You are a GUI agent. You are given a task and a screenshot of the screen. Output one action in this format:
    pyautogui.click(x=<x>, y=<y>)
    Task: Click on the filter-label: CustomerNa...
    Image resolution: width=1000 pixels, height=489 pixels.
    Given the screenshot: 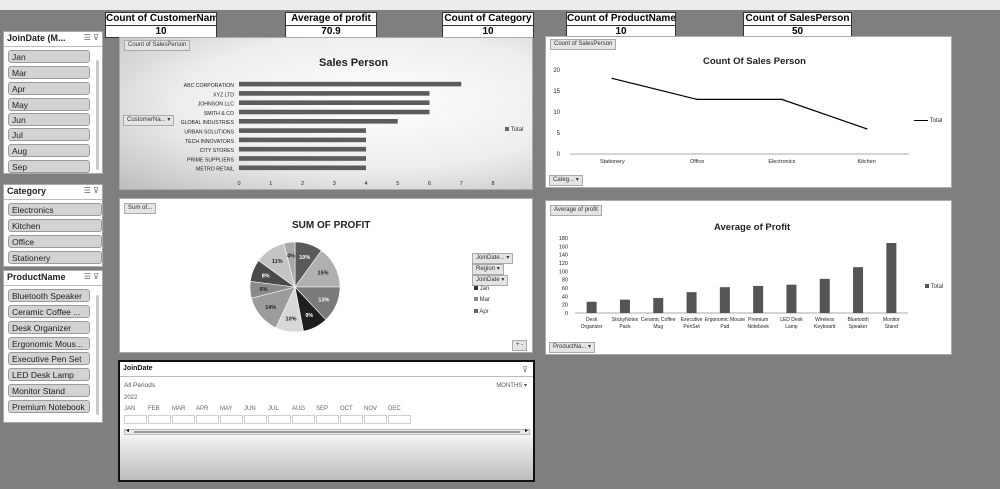 What is the action you would take?
    pyautogui.click(x=146, y=120)
    